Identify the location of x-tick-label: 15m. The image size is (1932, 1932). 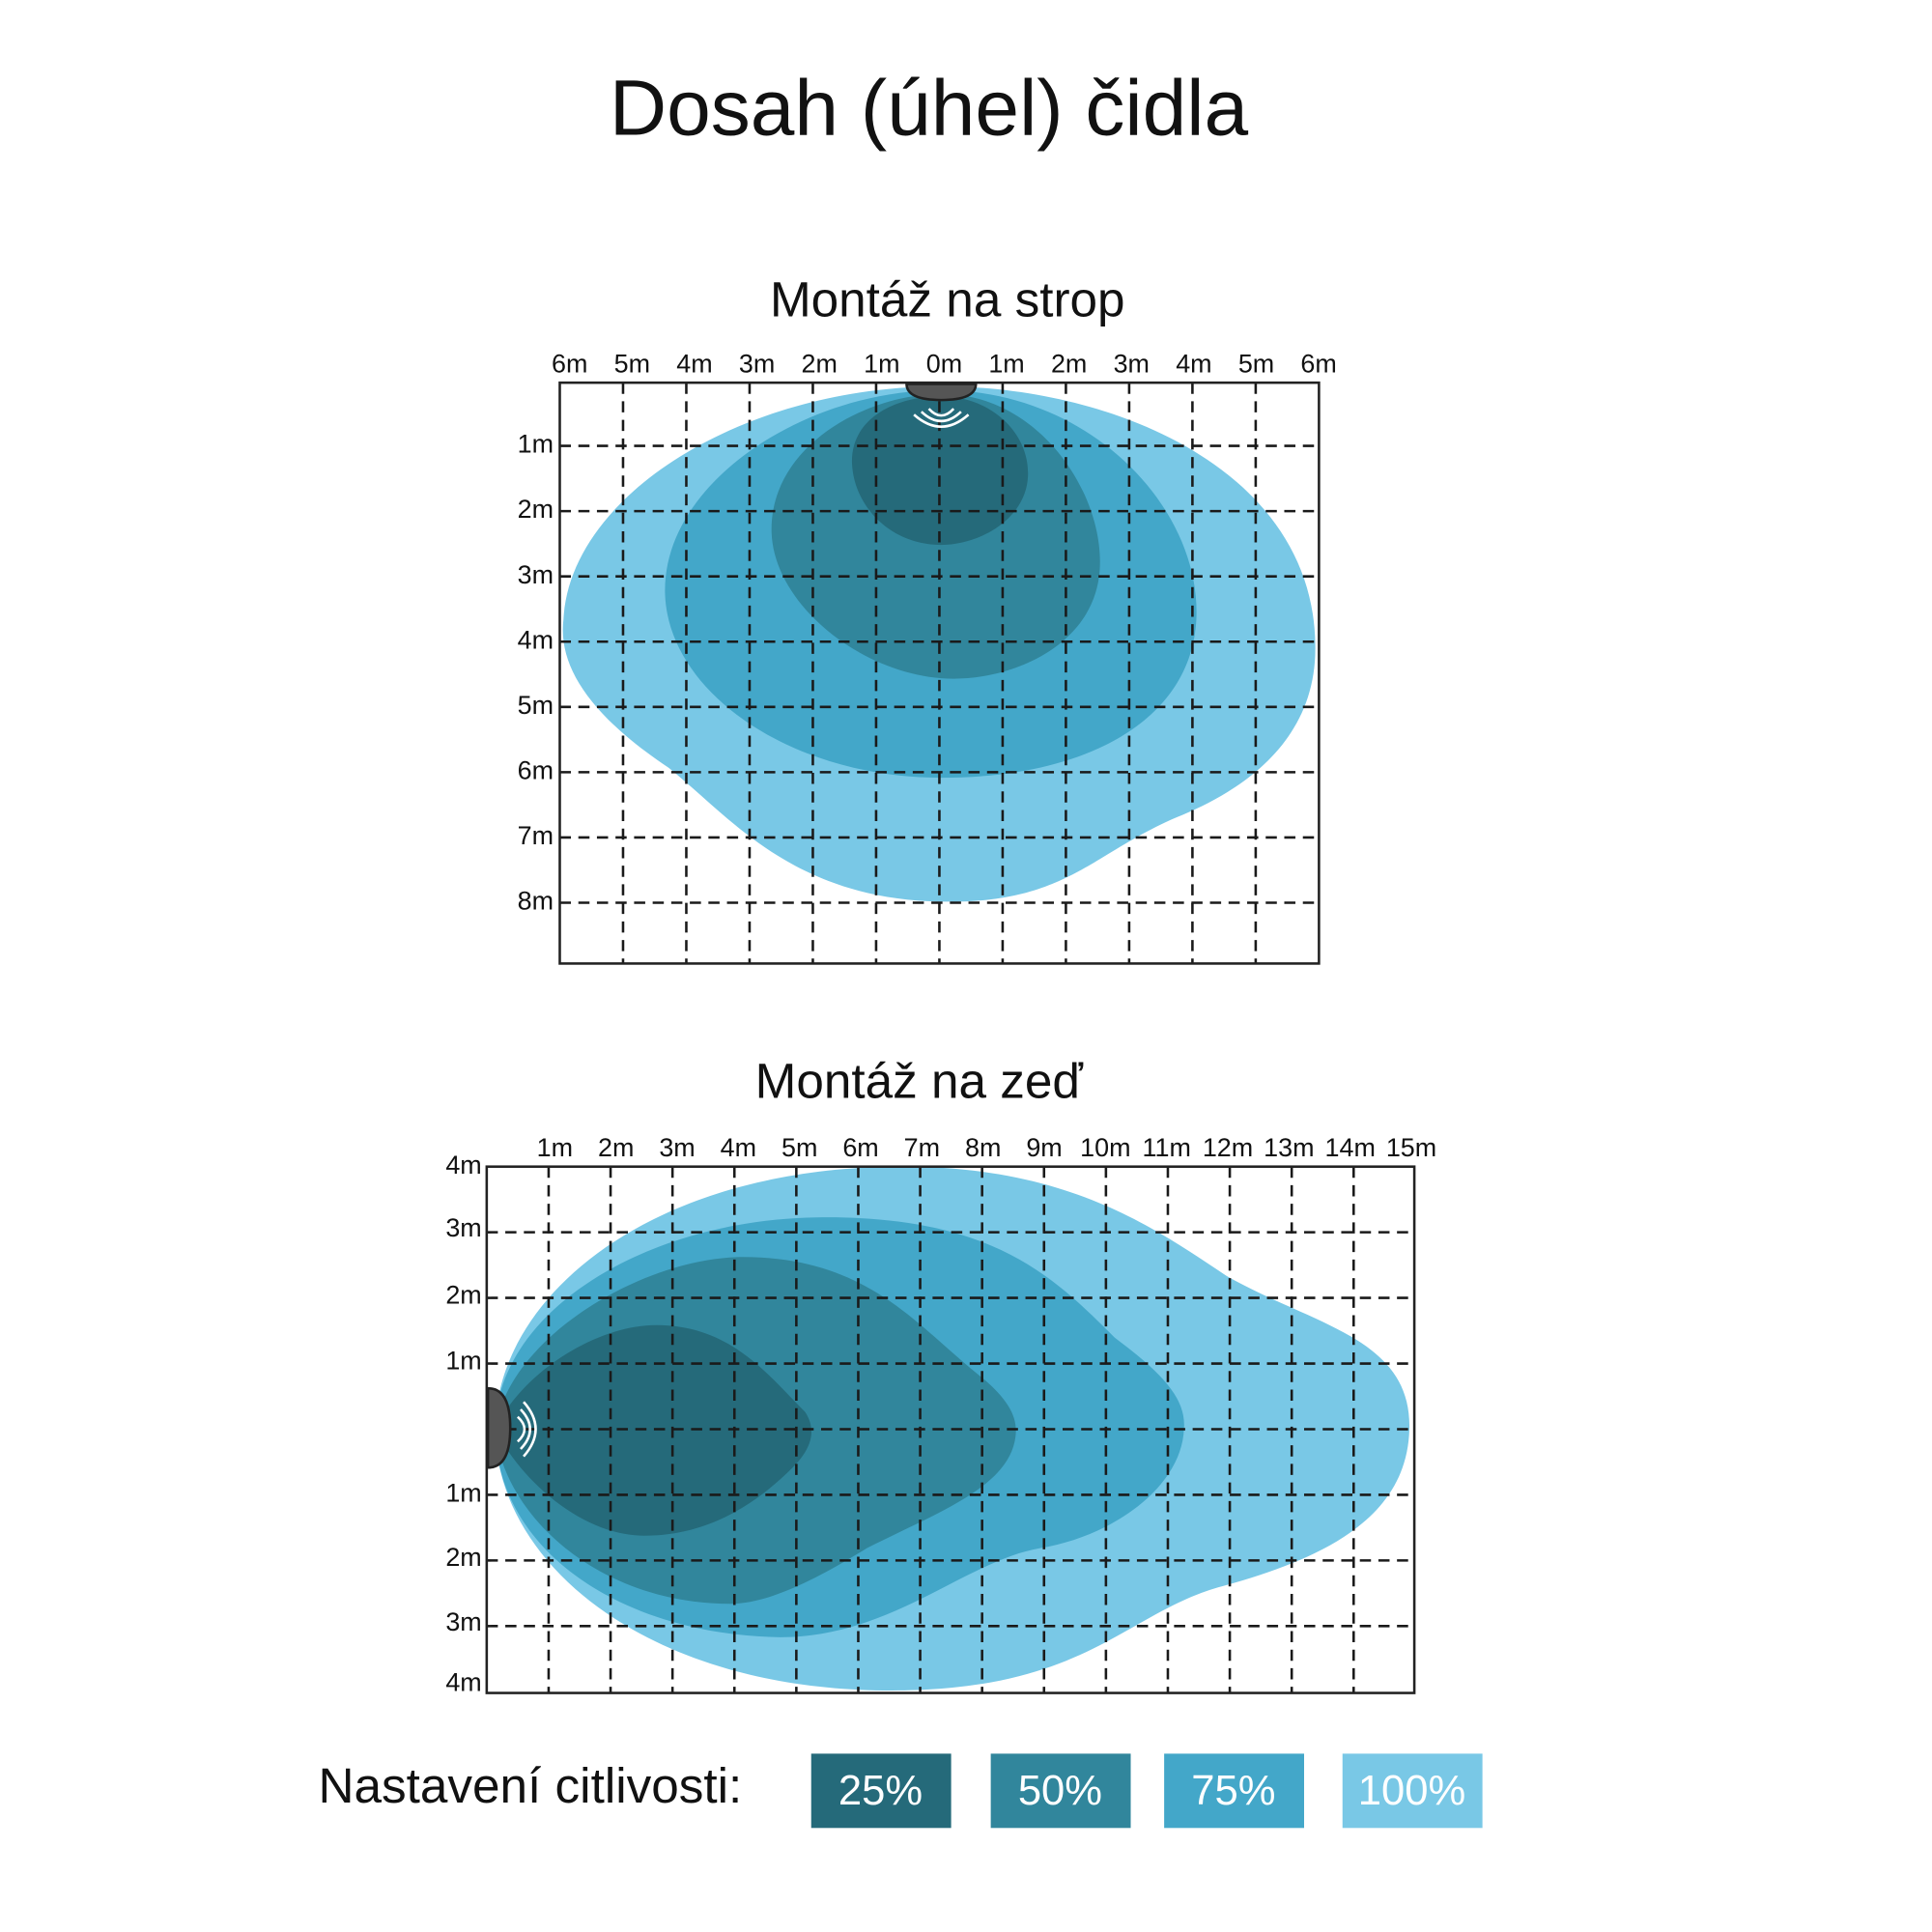
(1411, 1147).